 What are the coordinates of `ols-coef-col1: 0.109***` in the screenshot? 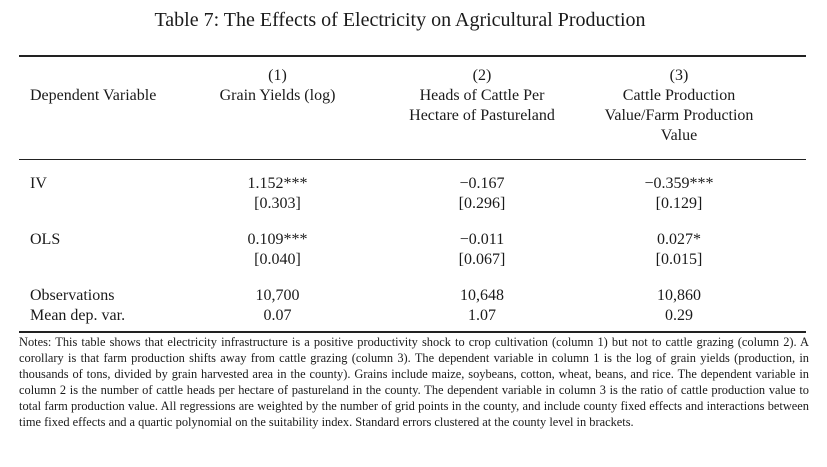 It's located at (277, 239).